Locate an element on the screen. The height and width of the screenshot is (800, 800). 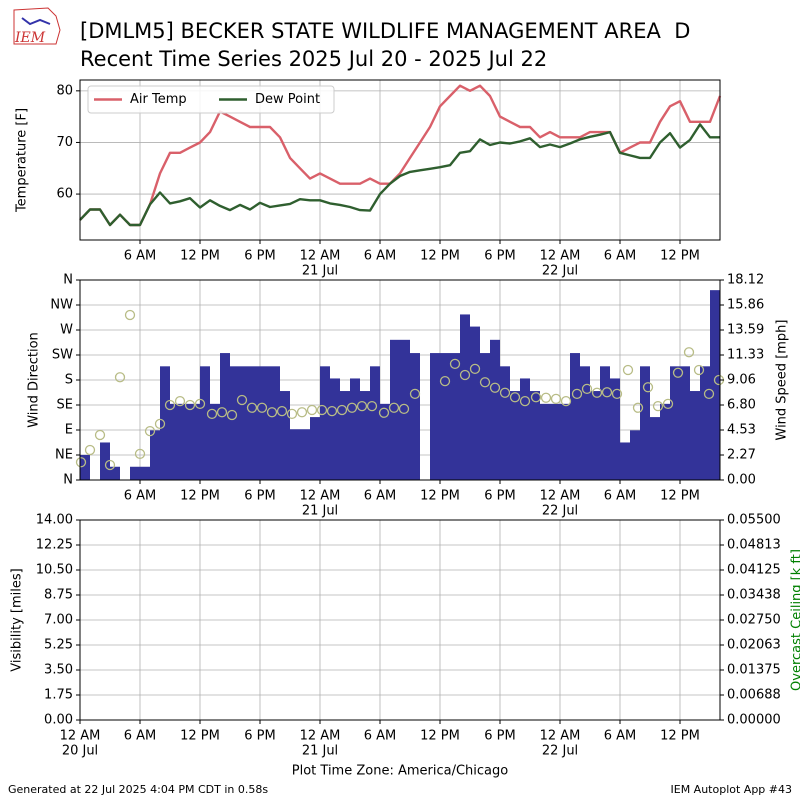
y2-tick-label: 0.00 is located at coordinates (741, 480).